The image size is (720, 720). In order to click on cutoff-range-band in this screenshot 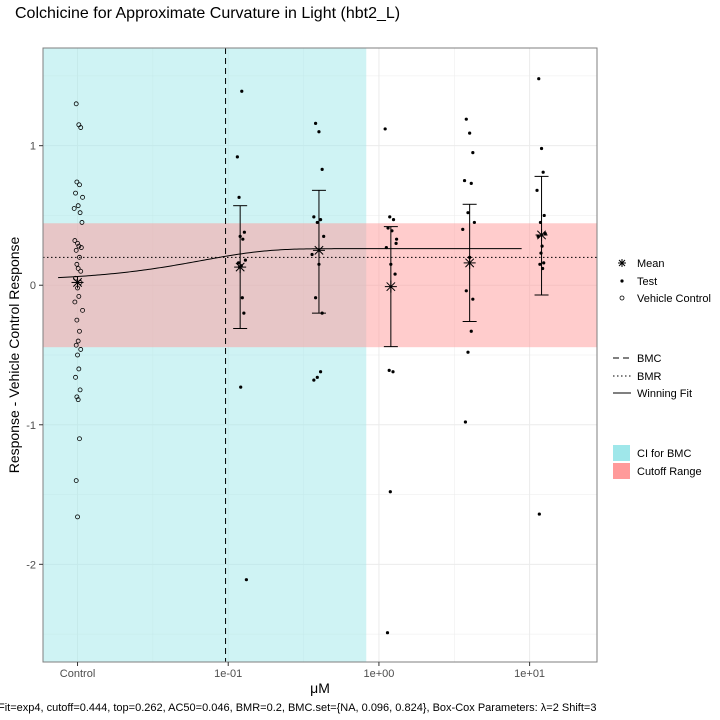, I will do `click(320, 285)`.